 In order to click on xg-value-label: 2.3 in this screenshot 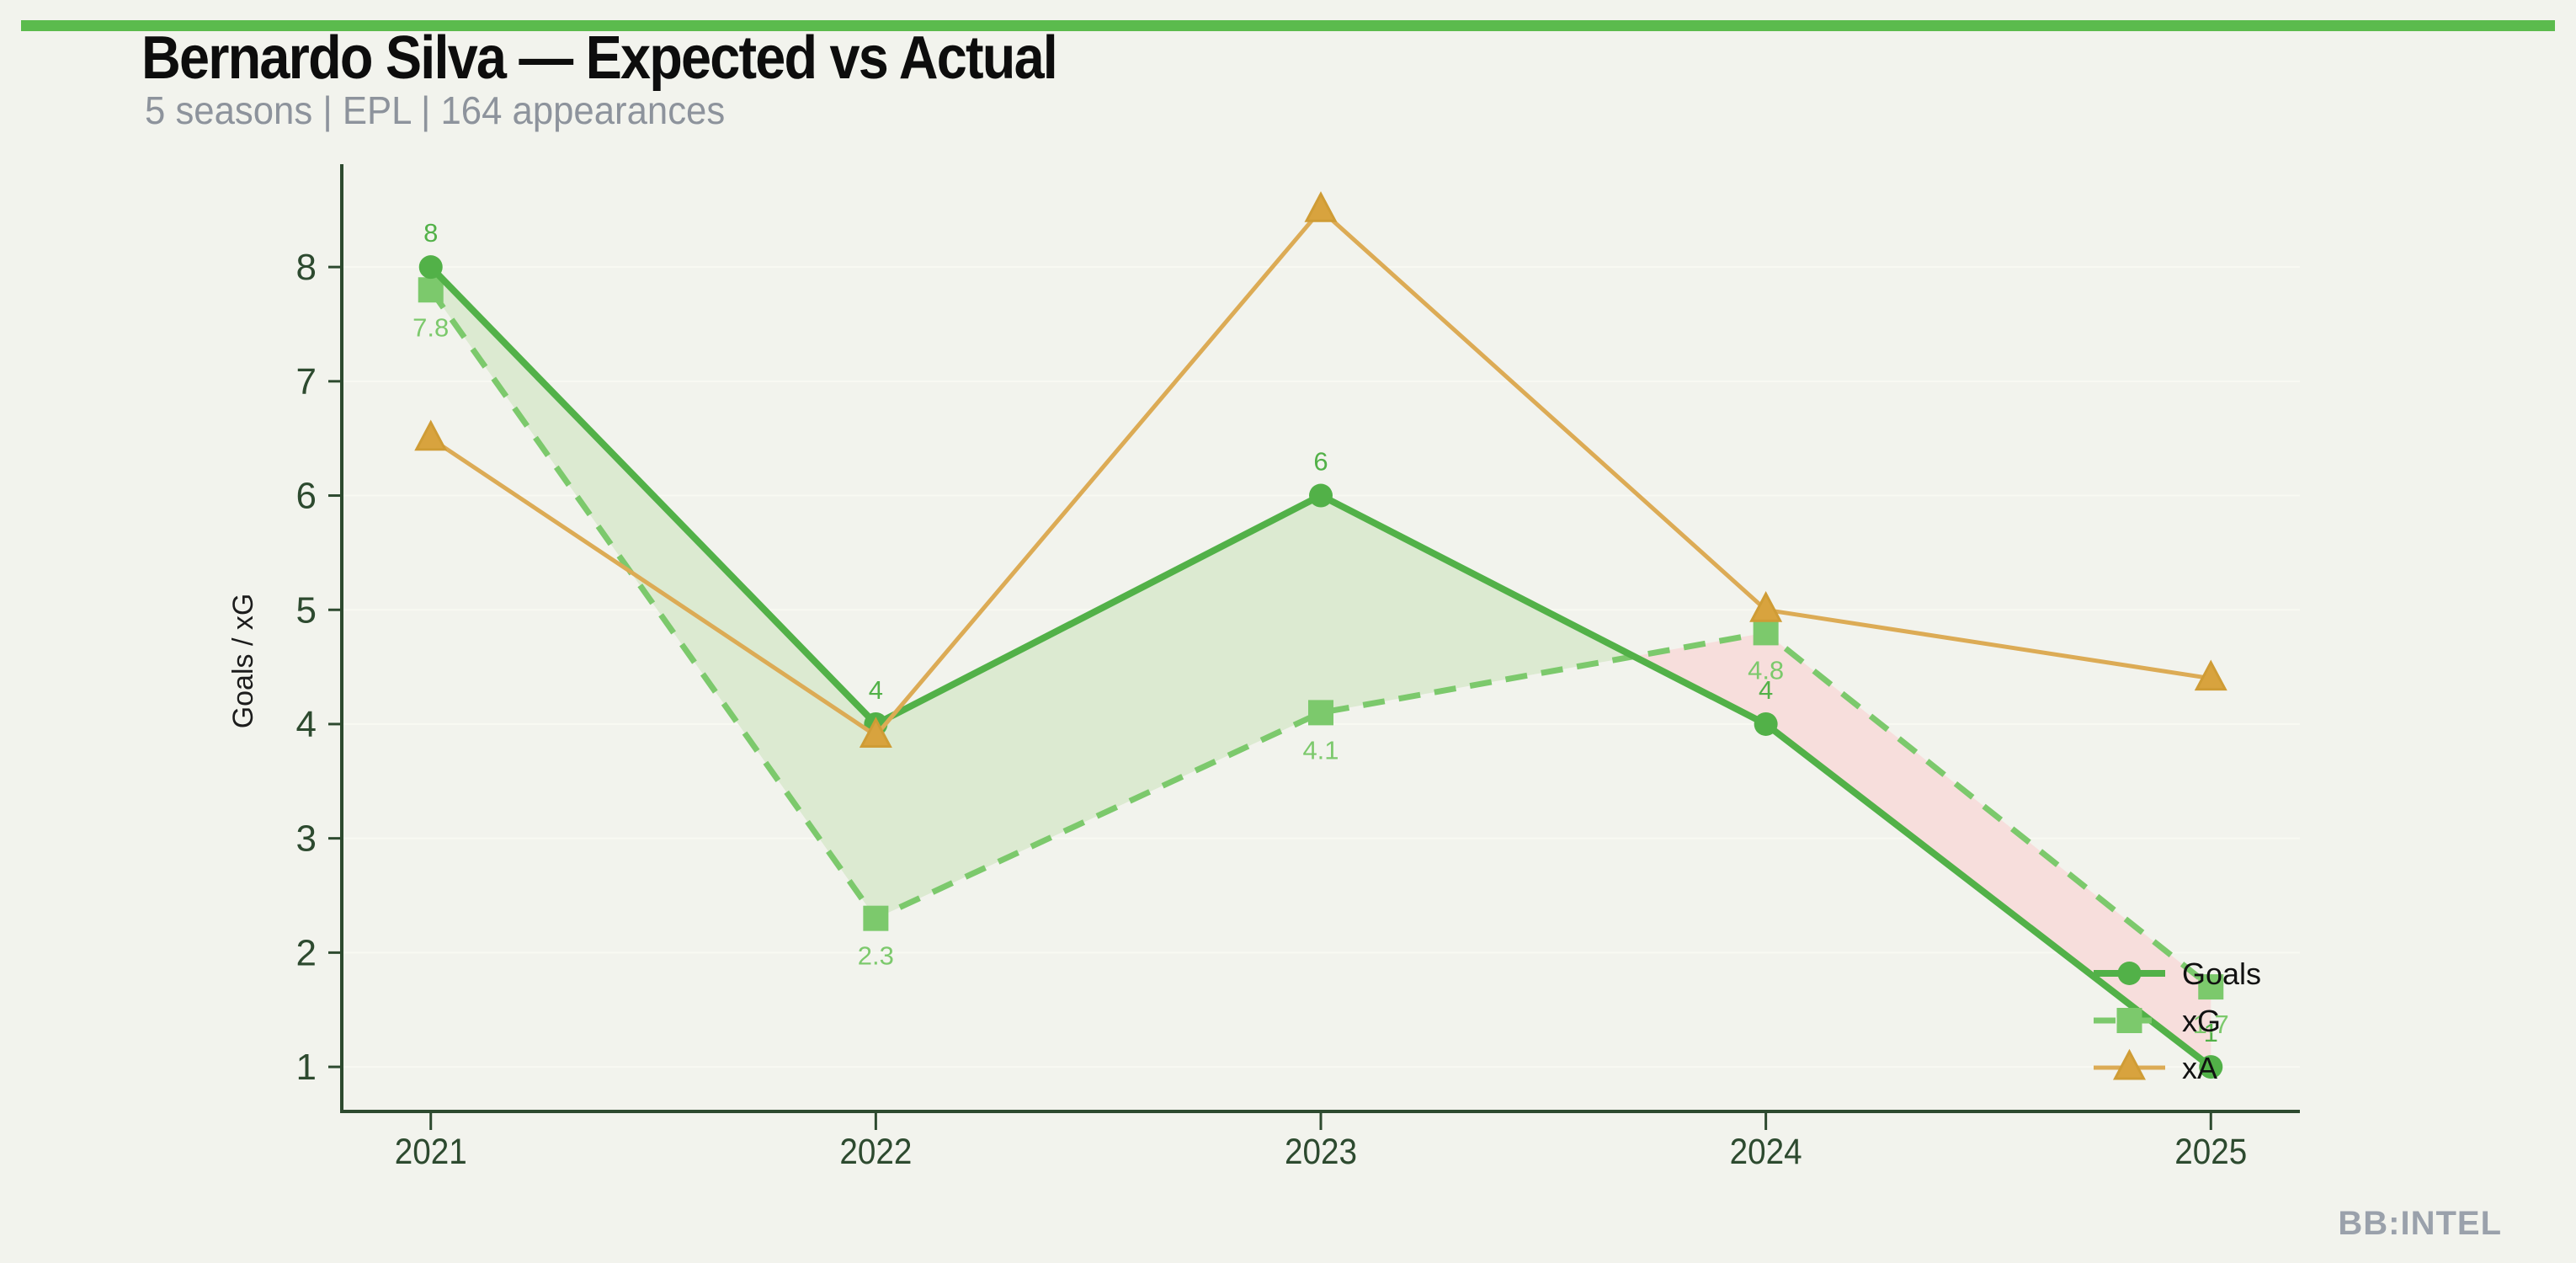, I will do `click(876, 956)`.